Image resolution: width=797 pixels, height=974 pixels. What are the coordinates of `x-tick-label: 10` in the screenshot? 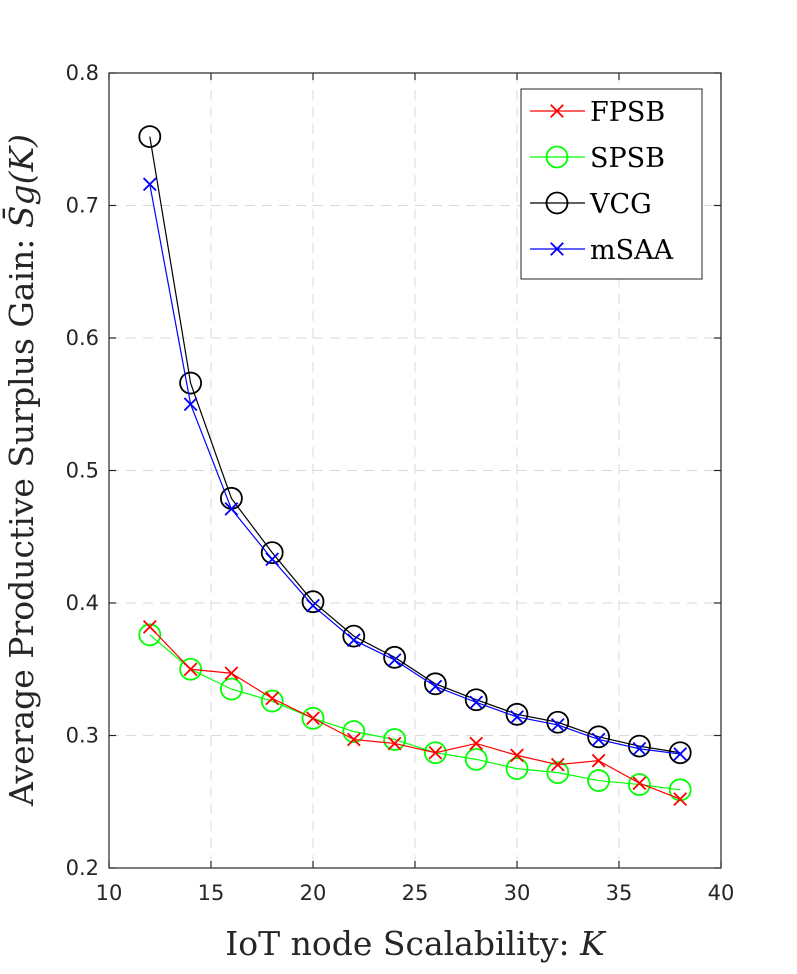 It's located at (109, 893).